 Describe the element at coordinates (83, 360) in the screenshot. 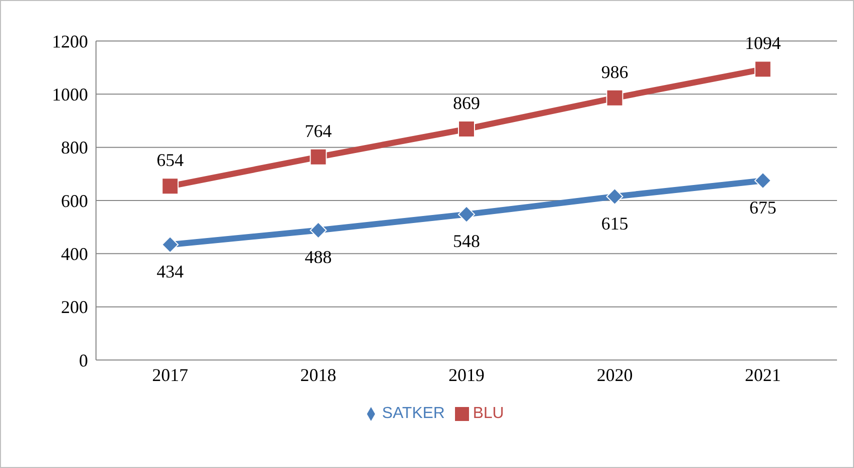

I see `y-tick-label: 0` at that location.